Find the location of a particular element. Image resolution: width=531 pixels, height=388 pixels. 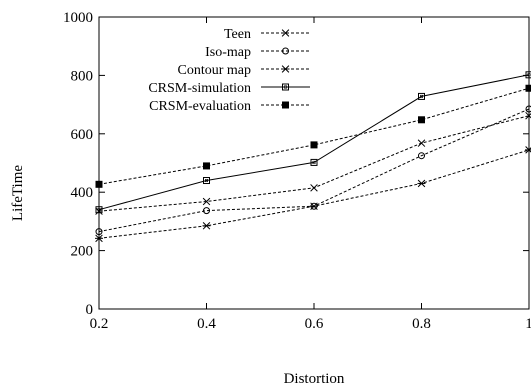

x-tick-label: 0.2 is located at coordinates (99, 324).